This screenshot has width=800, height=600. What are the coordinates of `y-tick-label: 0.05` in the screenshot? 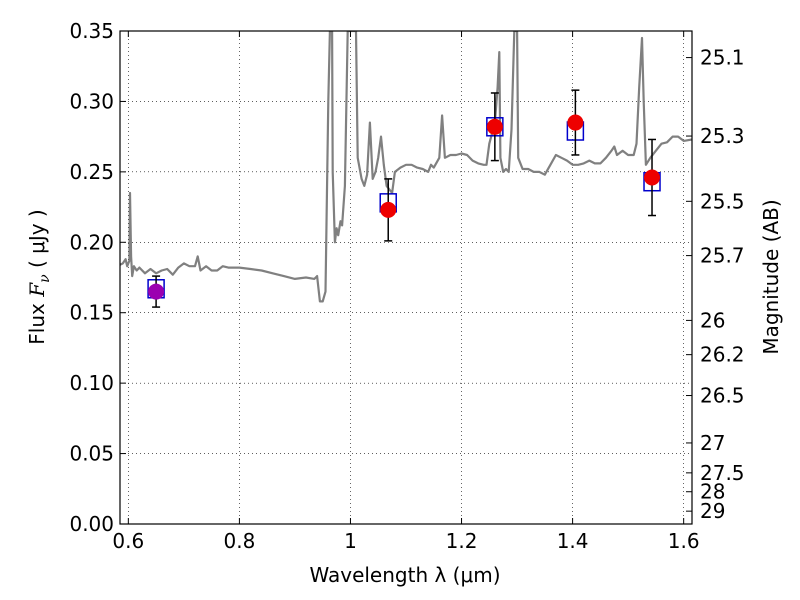 It's located at (91, 454).